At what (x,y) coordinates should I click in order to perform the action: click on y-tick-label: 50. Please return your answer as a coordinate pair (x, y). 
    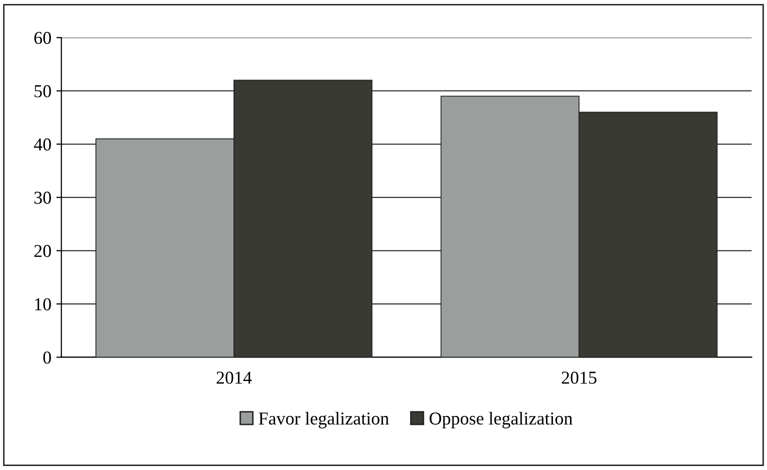
    Looking at the image, I should click on (42, 91).